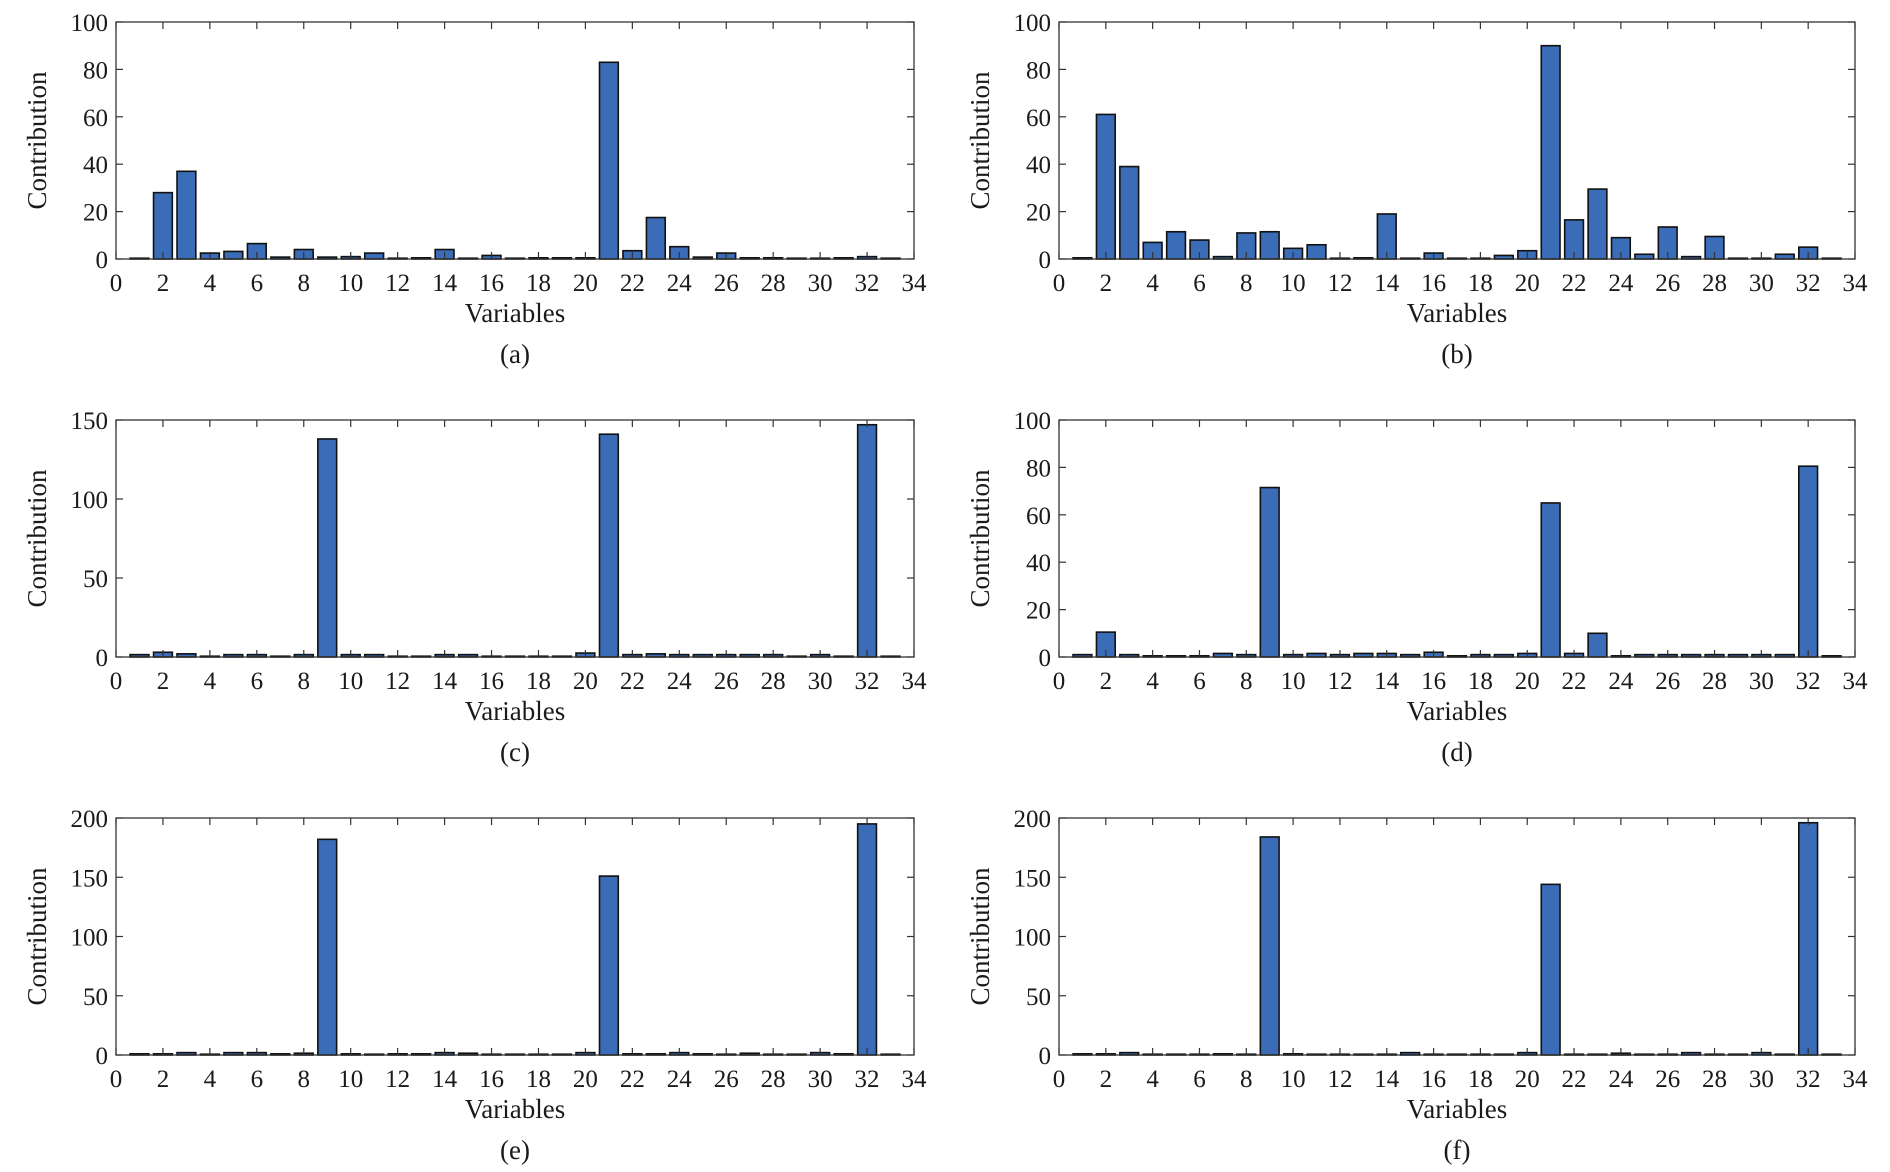 The image size is (1890, 1172). What do you see at coordinates (1038, 70) in the screenshot?
I see `y-tick-label-b-80: 80` at bounding box center [1038, 70].